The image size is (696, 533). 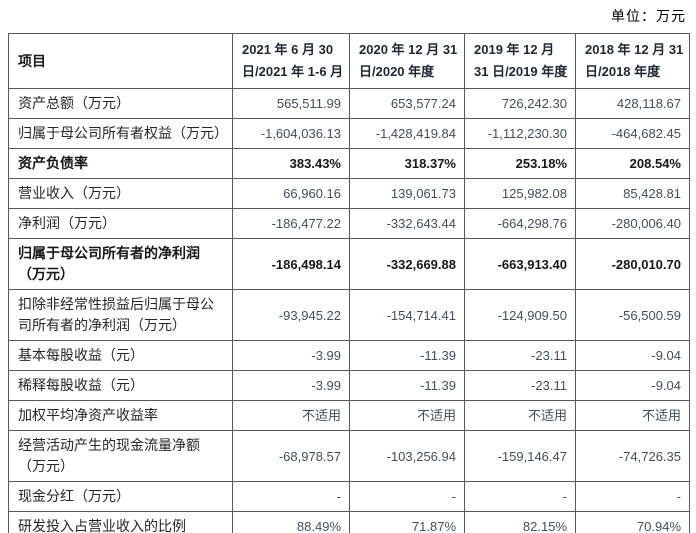 I want to click on cell-value: -93,945.22, so click(x=291, y=315).